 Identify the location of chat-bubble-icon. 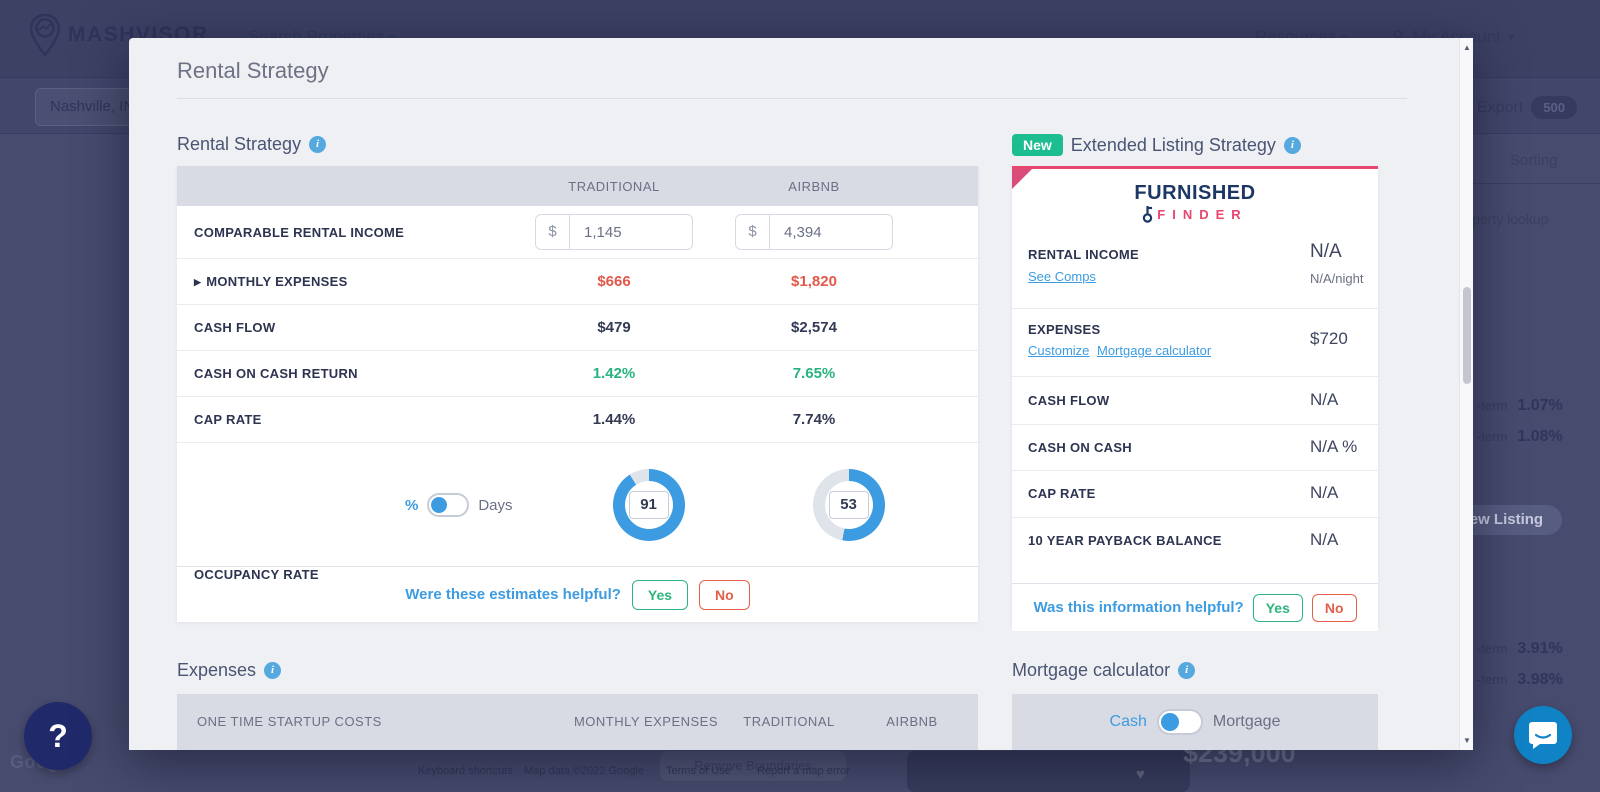
(1543, 735).